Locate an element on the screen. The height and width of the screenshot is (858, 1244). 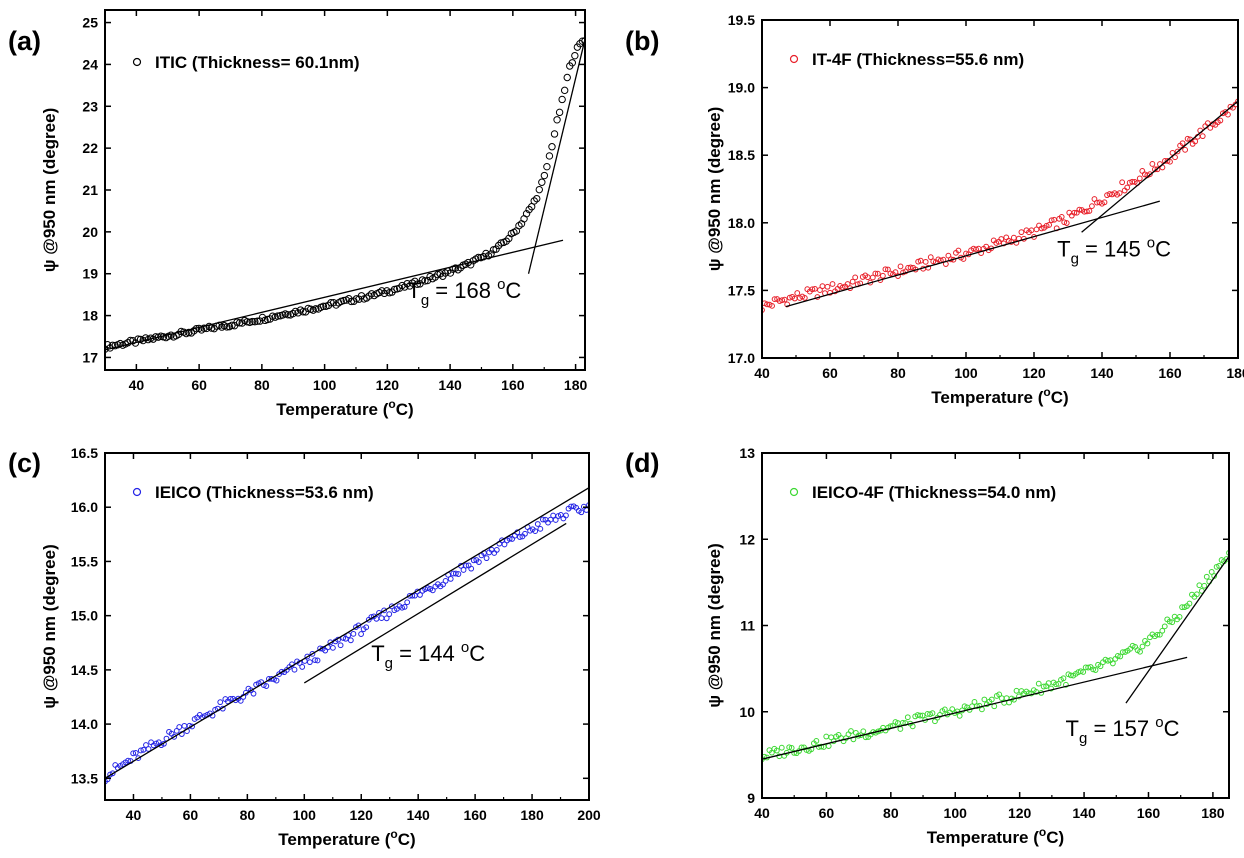
x-tick-label: 100 is located at coordinates (305, 815).